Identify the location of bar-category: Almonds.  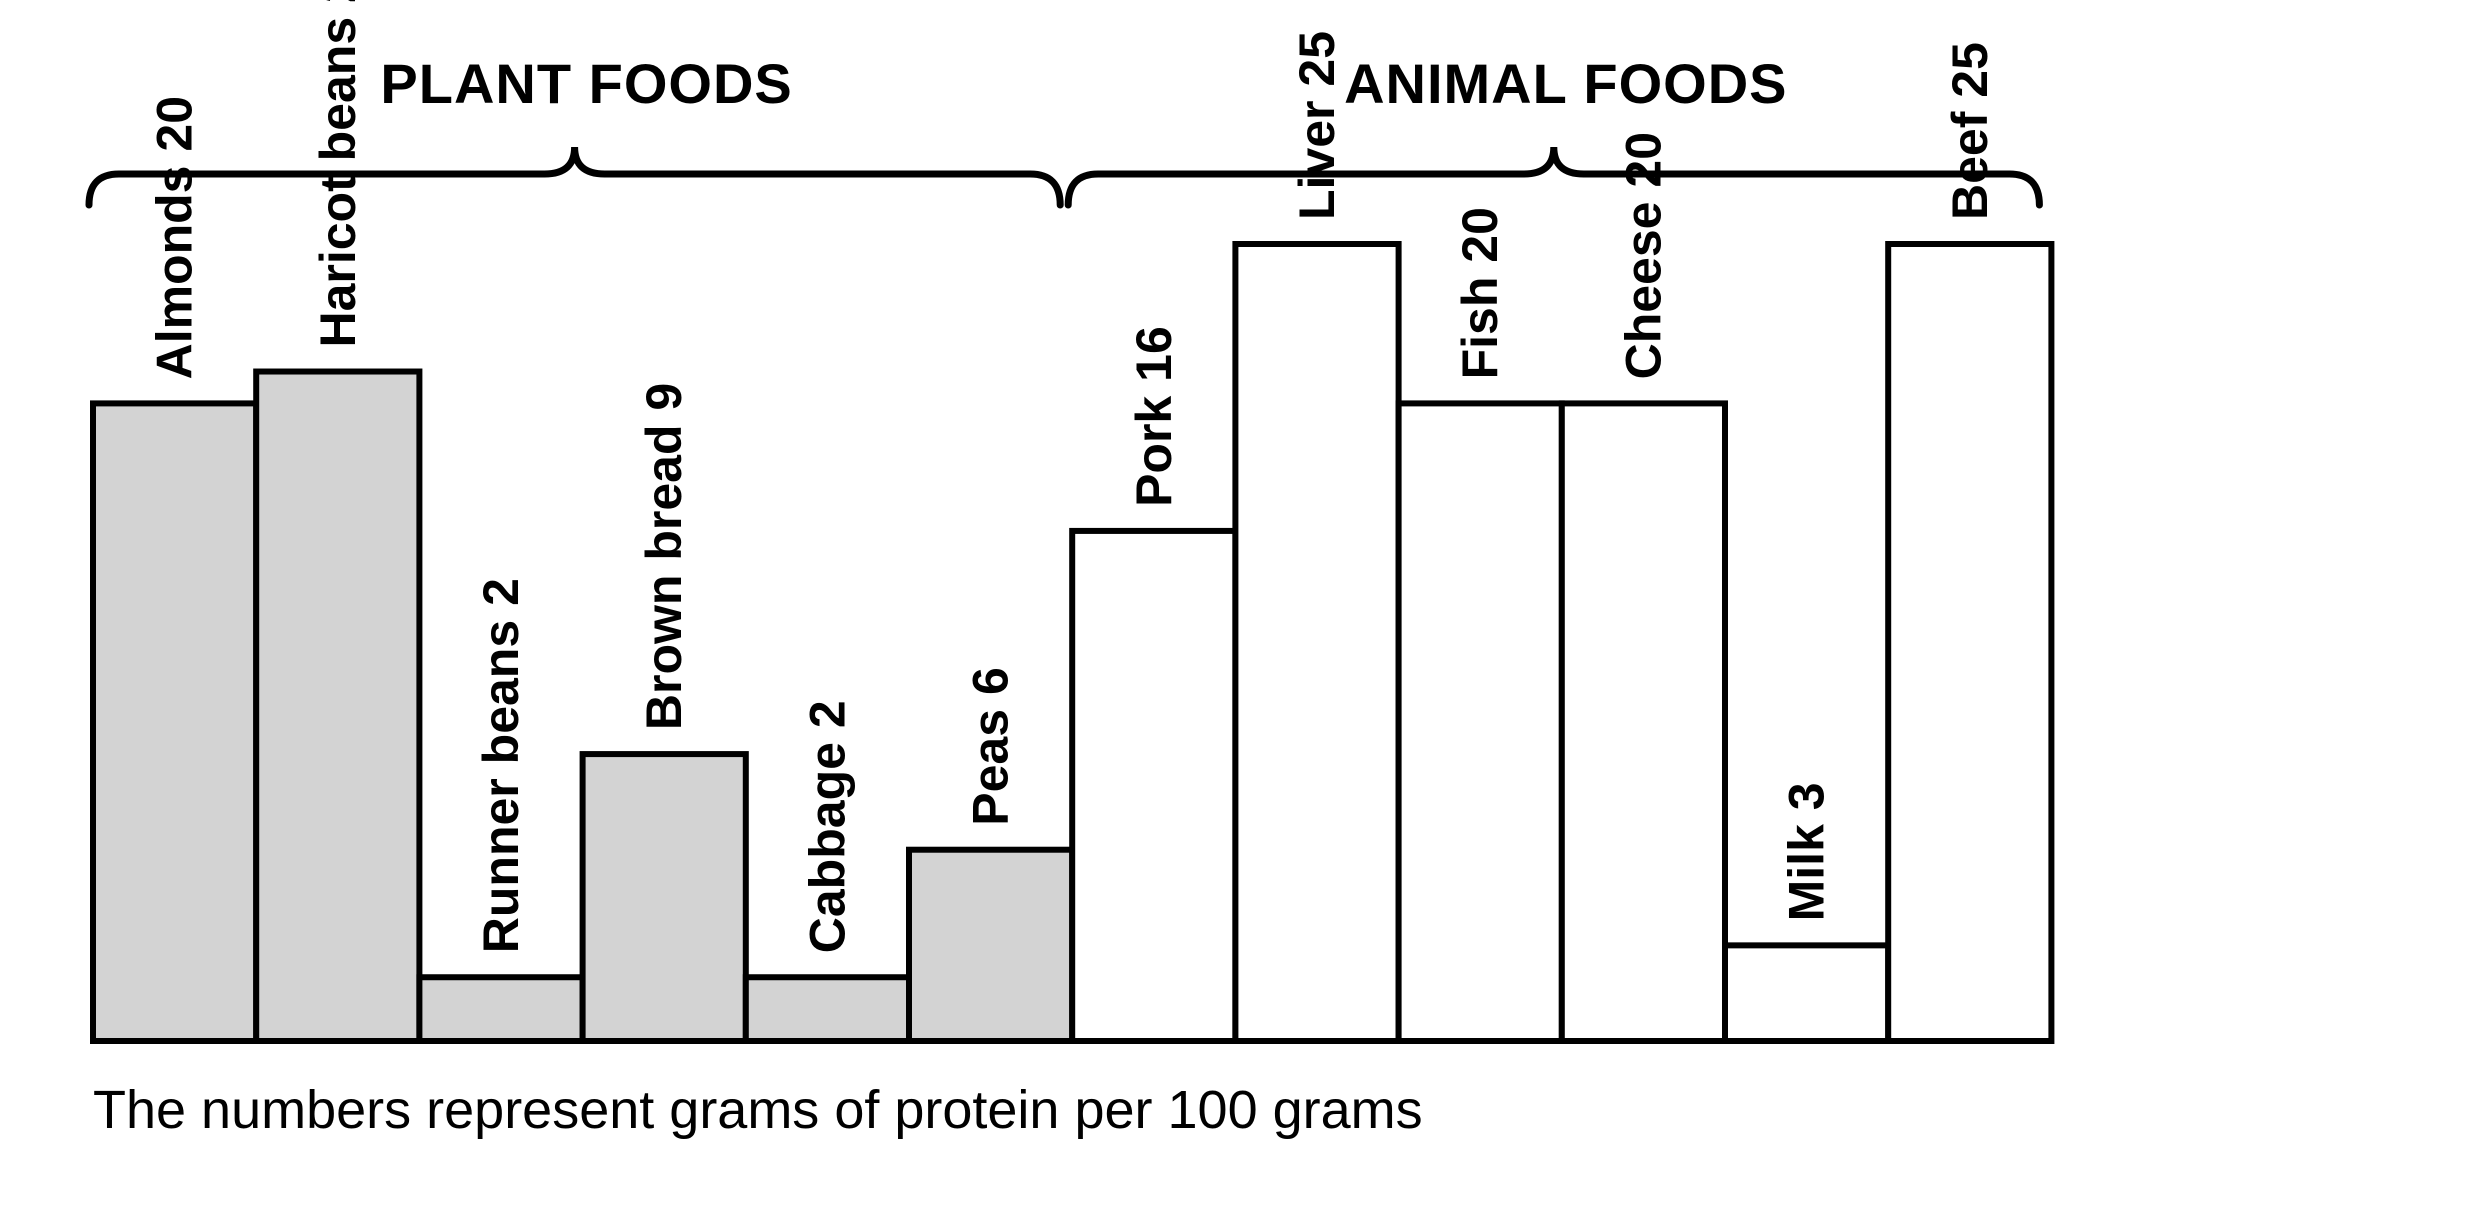
(175, 272).